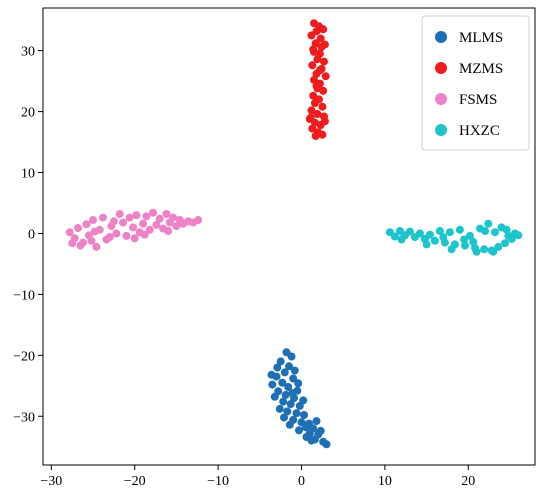 Image resolution: width=550 pixels, height=500 pixels. I want to click on legend-label-hxzc: HXZC, so click(479, 131).